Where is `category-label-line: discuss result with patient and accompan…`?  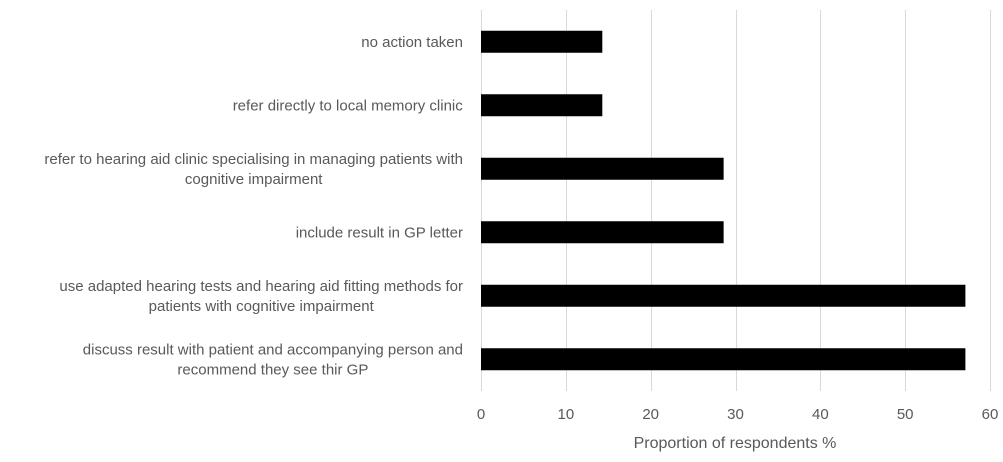 category-label-line: discuss result with patient and accompan… is located at coordinates (273, 349).